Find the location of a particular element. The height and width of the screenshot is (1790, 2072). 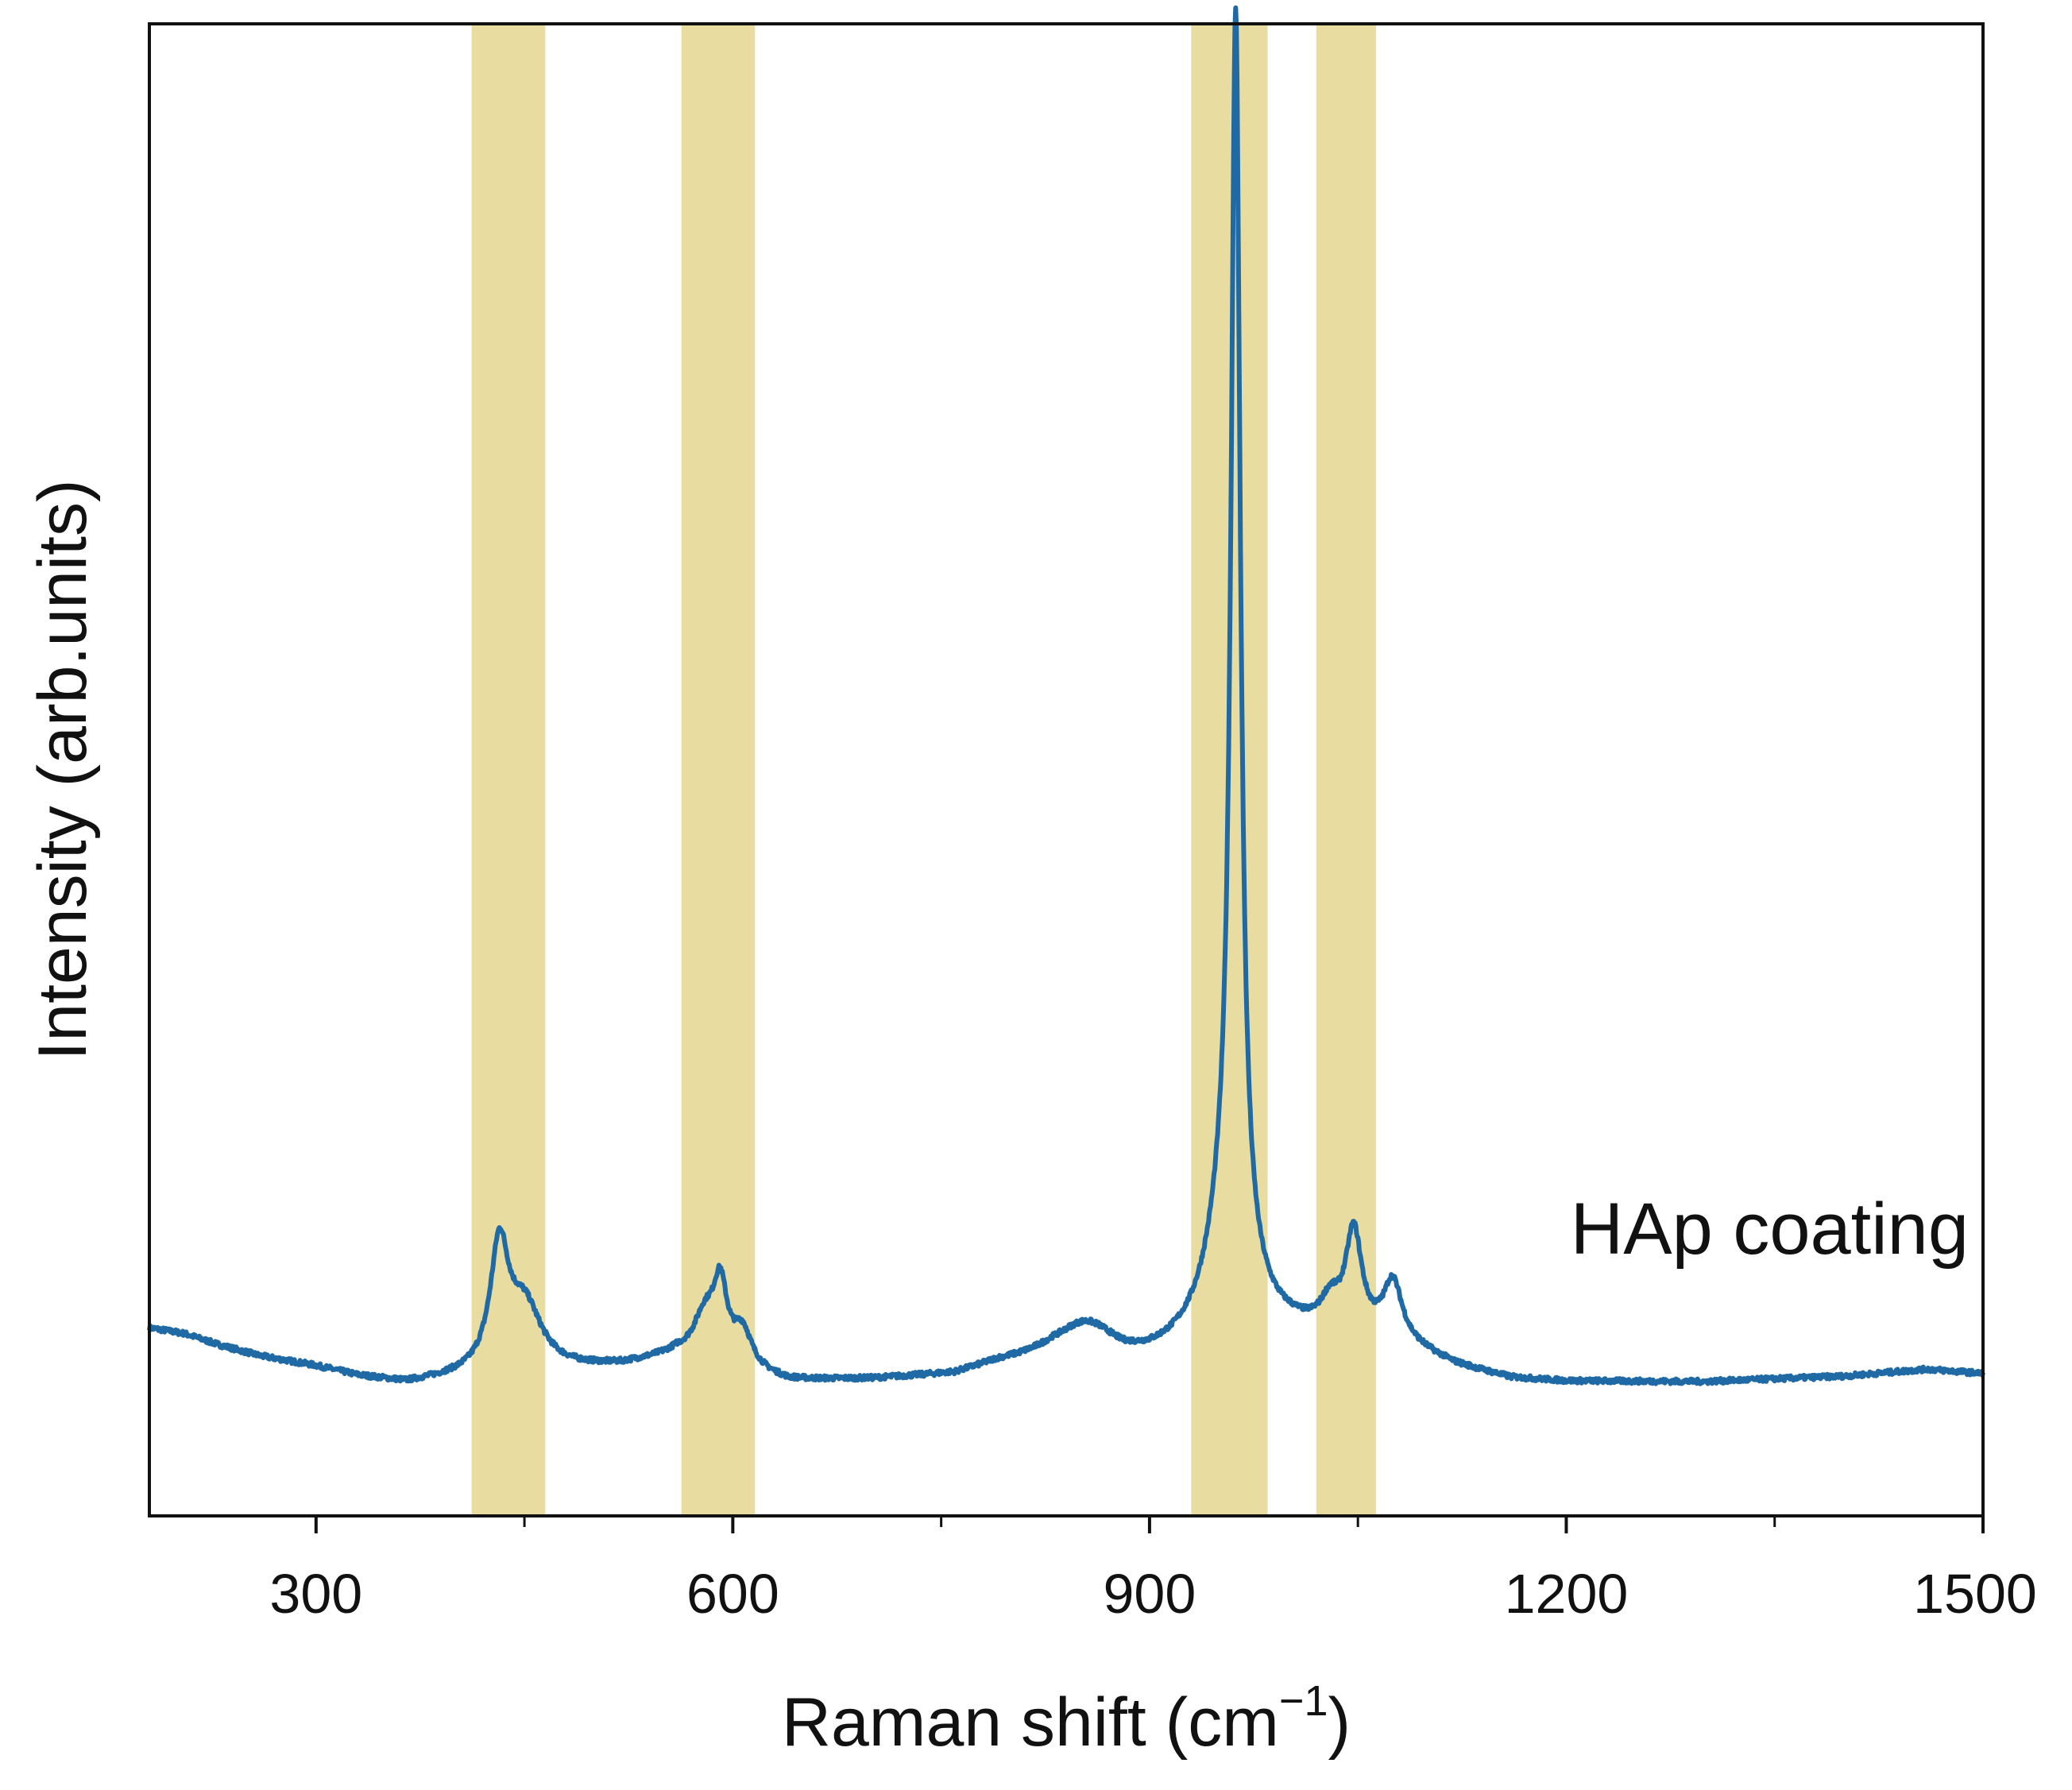

x-axis-ticks: 300 600 900 1200 1500 is located at coordinates (1153, 1571).